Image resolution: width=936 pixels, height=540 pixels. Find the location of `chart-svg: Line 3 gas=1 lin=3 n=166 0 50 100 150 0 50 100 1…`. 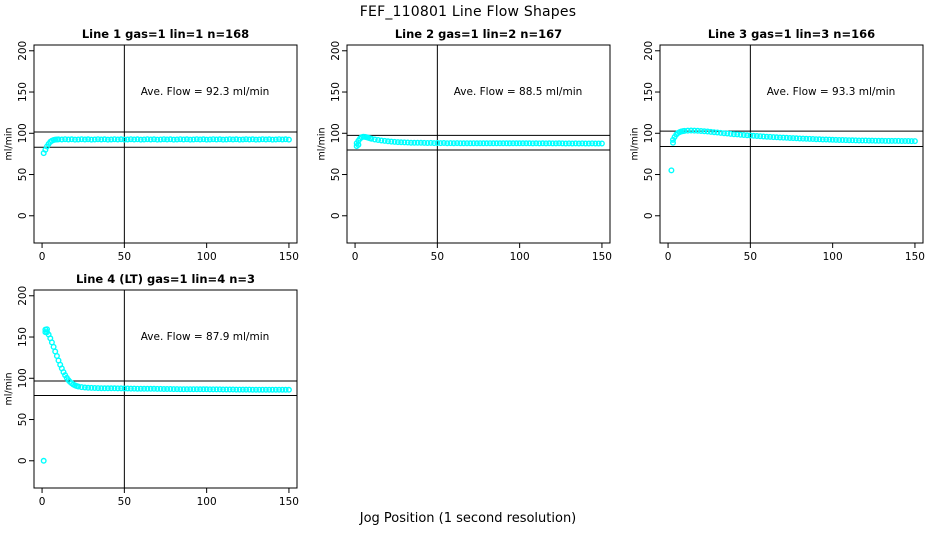

chart-svg: Line 3 gas=1 lin=3 n=166 0 50 100 150 0 50 100 1… is located at coordinates (777, 145).